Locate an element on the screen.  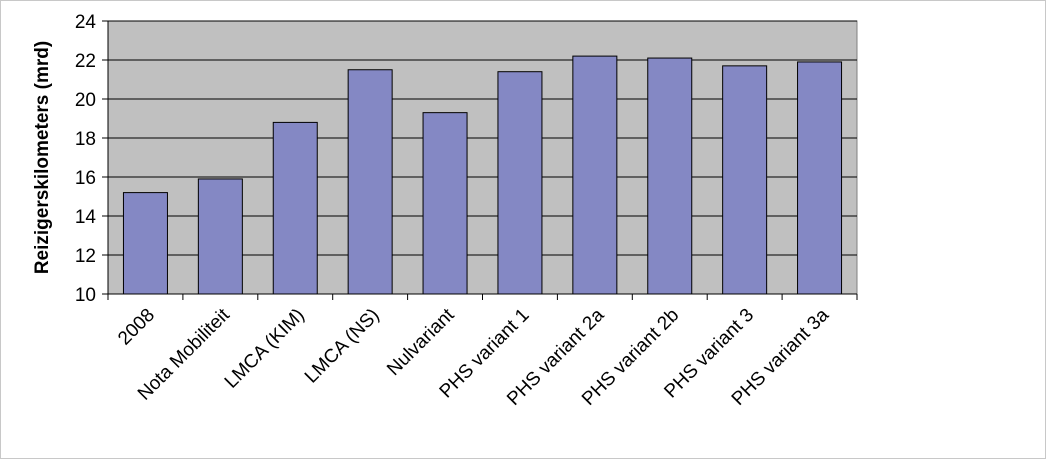
y-tick-label: 10 is located at coordinates (85, 295).